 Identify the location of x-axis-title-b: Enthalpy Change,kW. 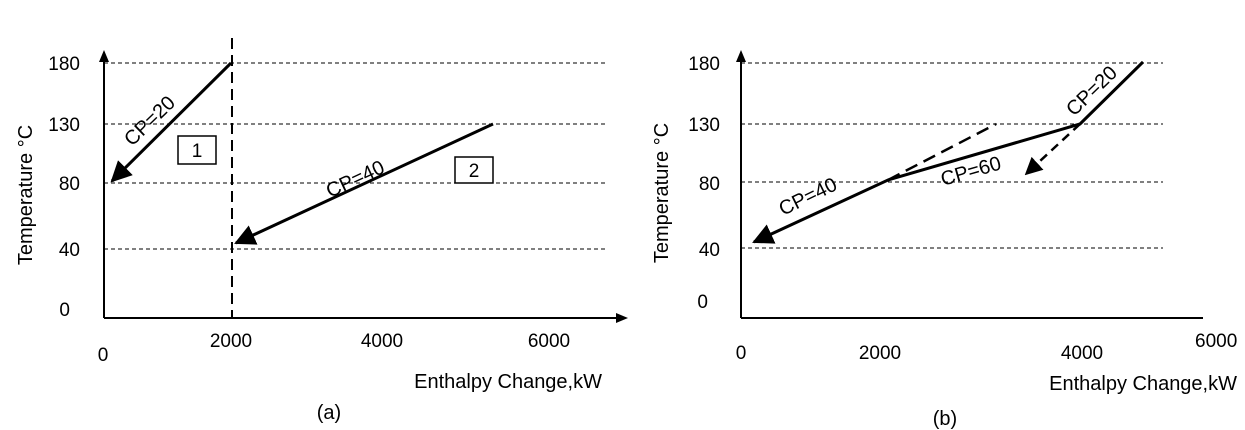
(1143, 384).